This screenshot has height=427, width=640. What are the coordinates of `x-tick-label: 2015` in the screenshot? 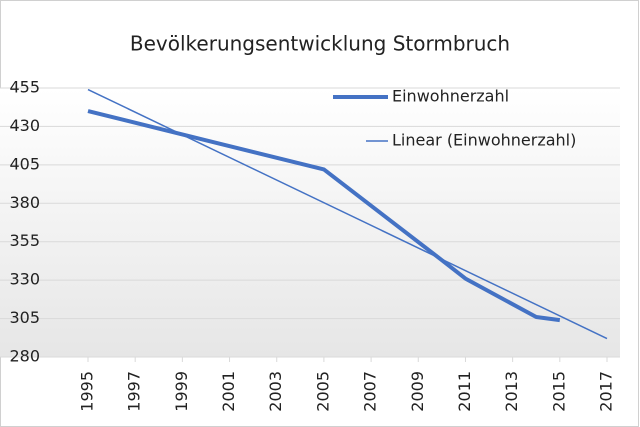 It's located at (558, 391).